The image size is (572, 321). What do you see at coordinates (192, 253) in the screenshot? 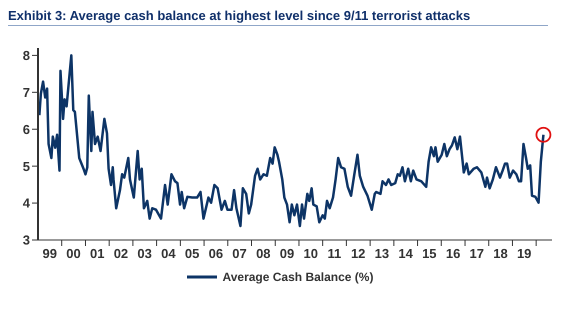
I see `x-tick-label: 05` at bounding box center [192, 253].